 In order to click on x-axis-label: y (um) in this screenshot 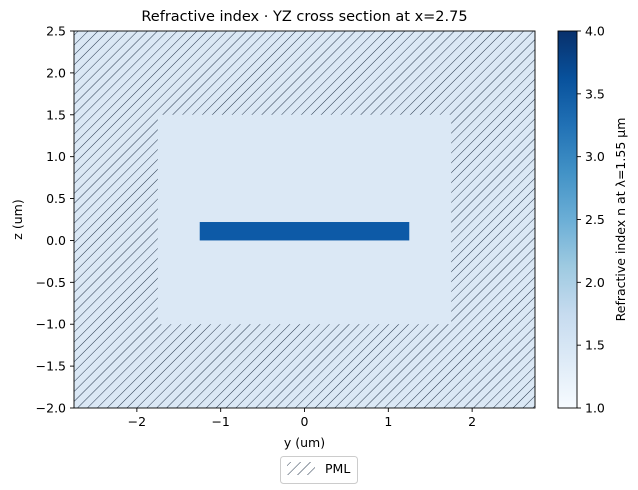, I will do `click(304, 442)`.